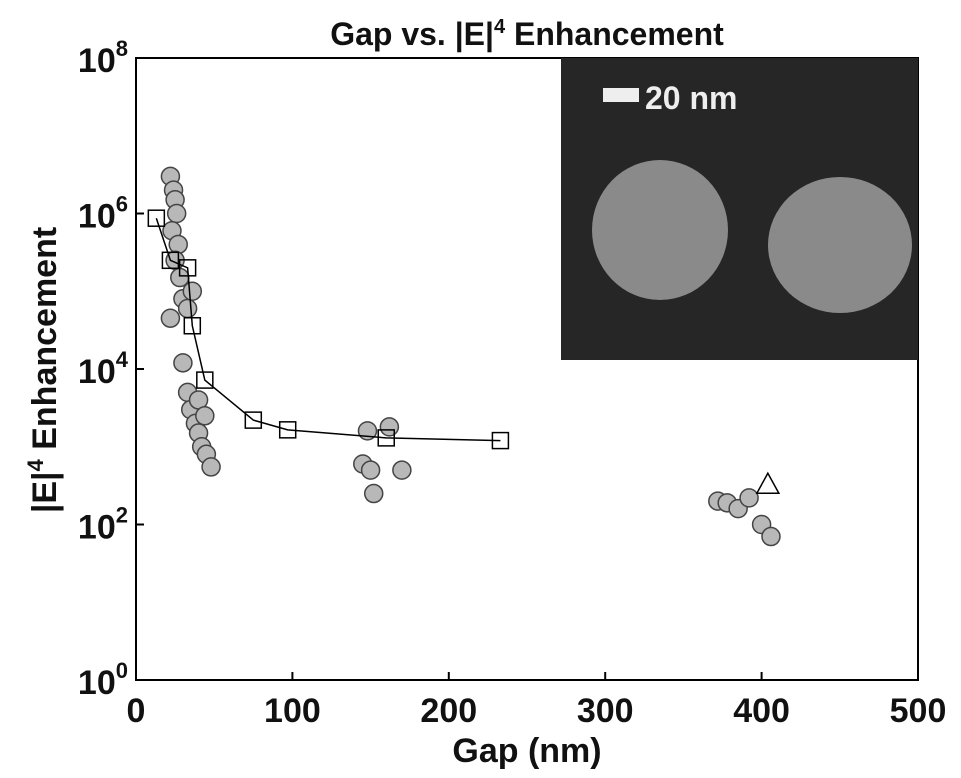 Image resolution: width=961 pixels, height=778 pixels. What do you see at coordinates (136, 711) in the screenshot?
I see `x-tick-label: 0` at bounding box center [136, 711].